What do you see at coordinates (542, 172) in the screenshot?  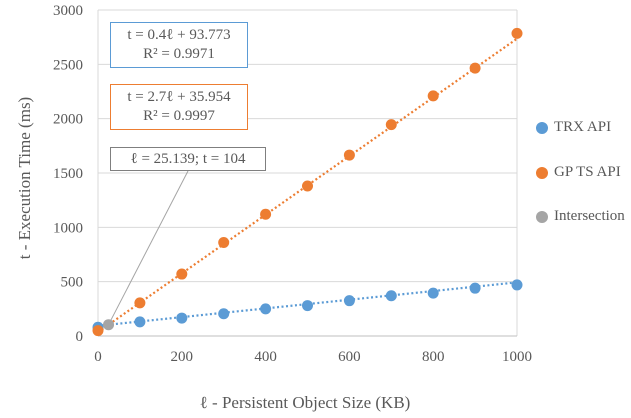 I see `legend-marker-gp` at bounding box center [542, 172].